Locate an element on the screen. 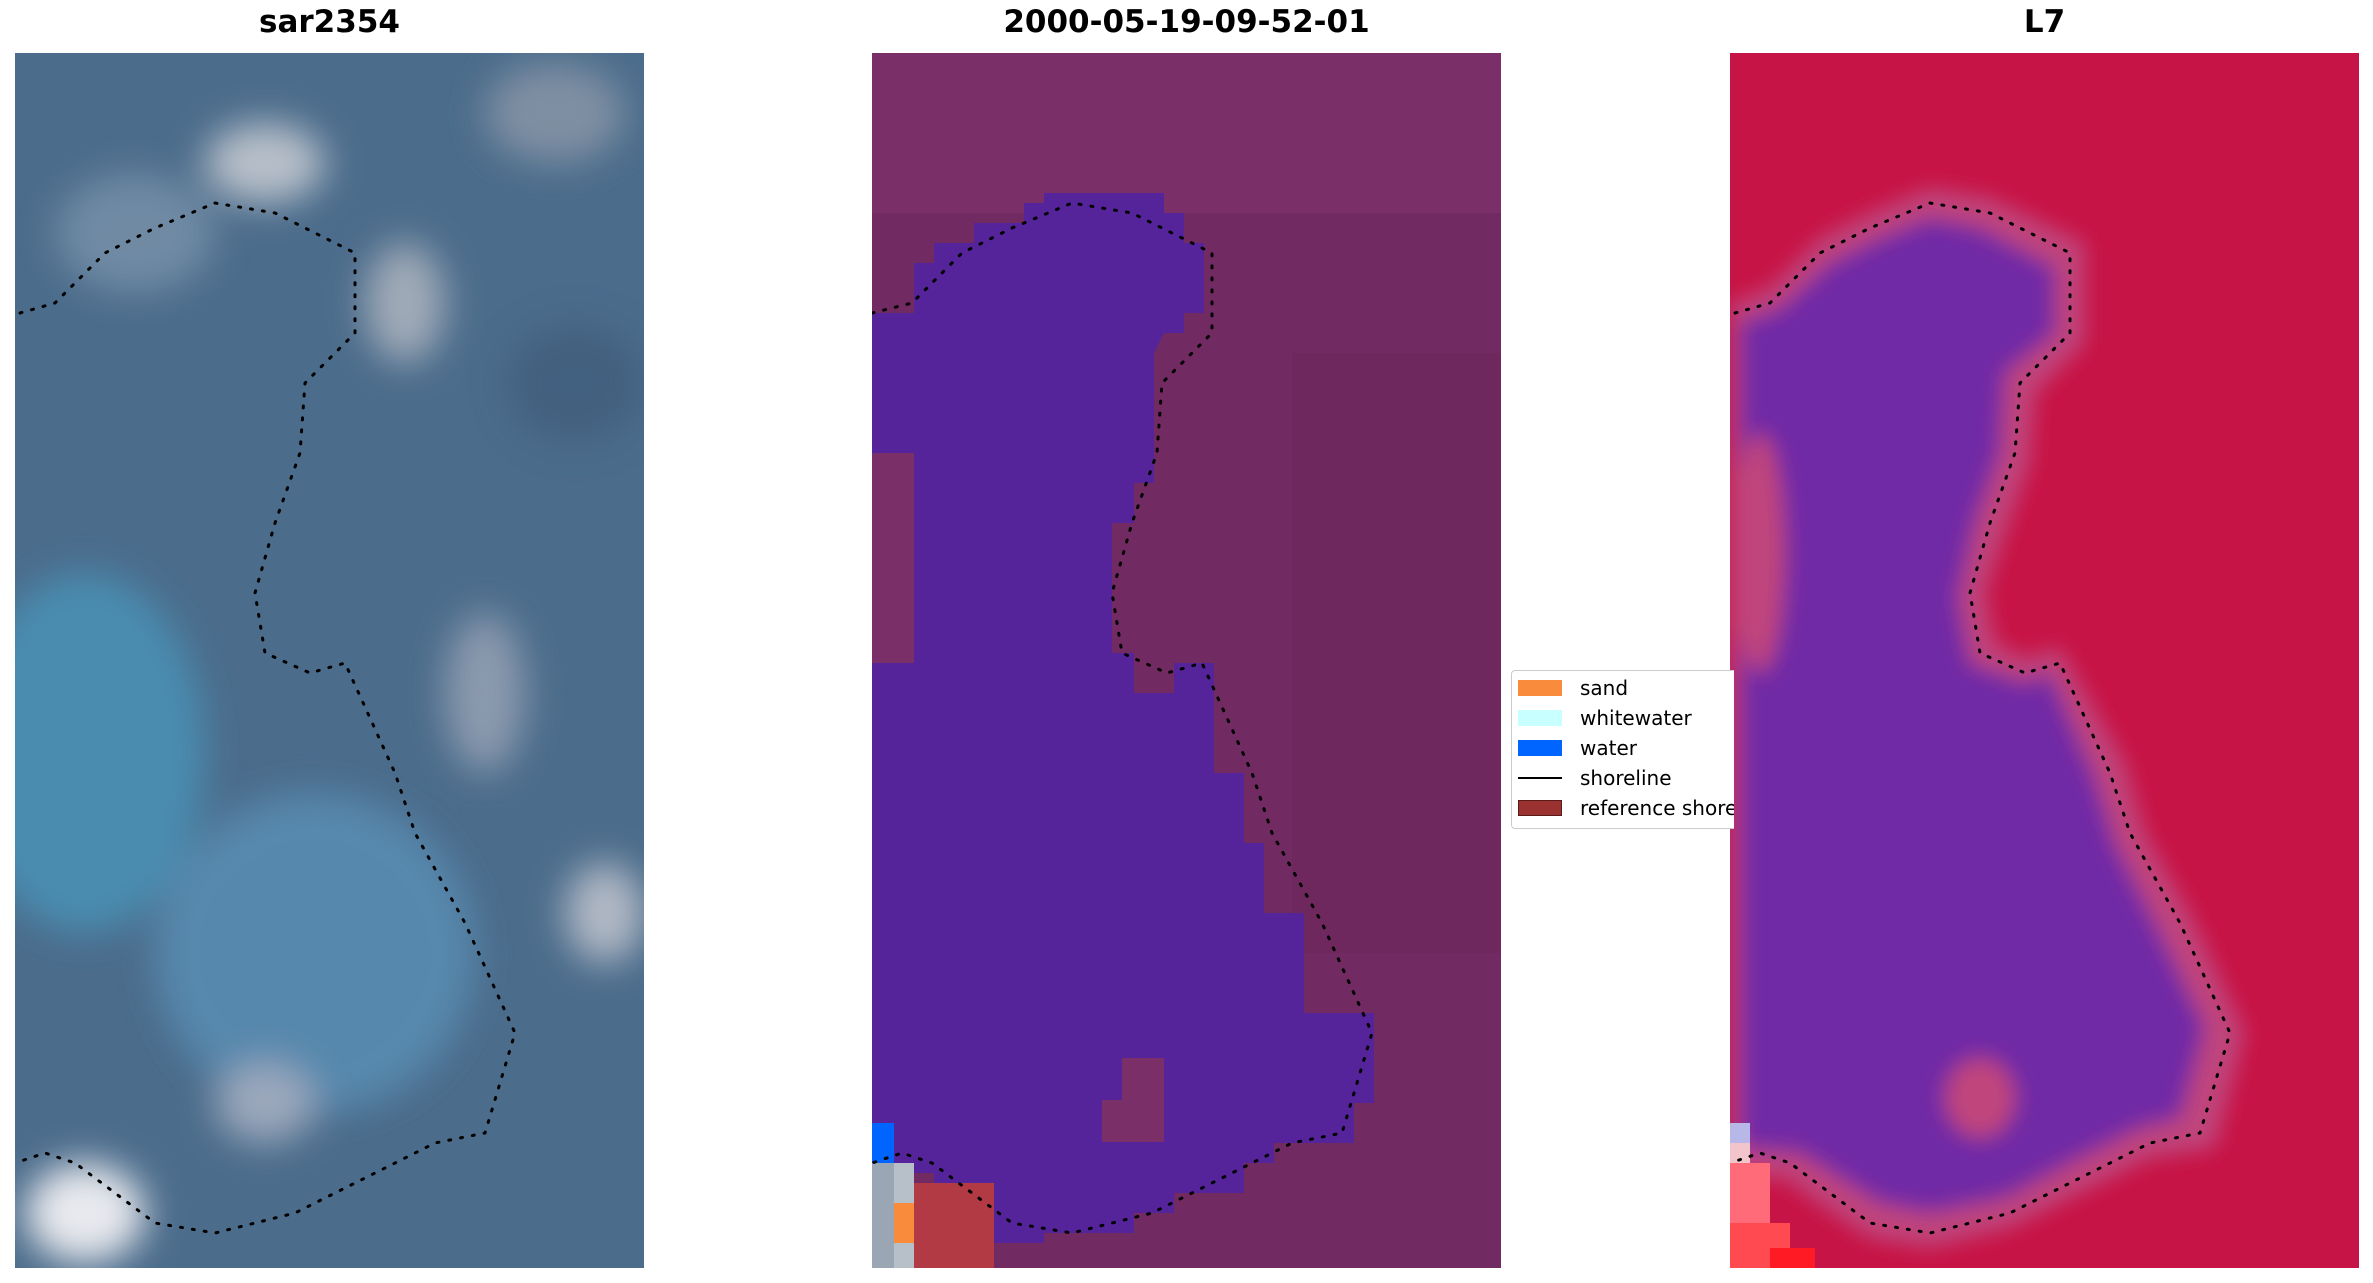  legend-label-whitewater: whitewater is located at coordinates (1636, 718).